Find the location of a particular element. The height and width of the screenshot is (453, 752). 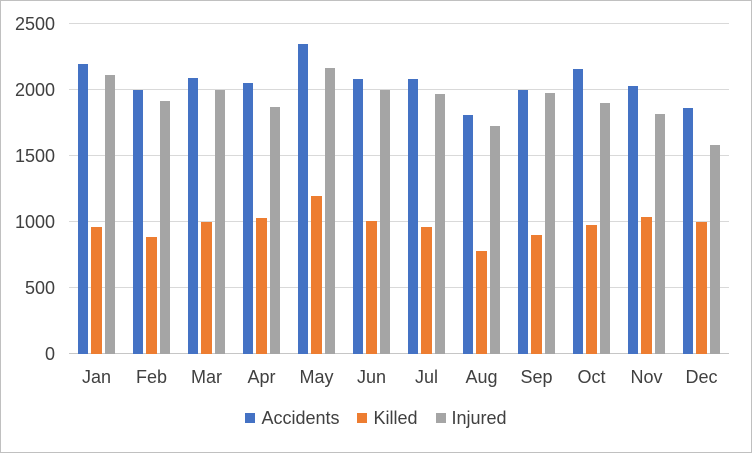

y-tick-label-1500: 1500 is located at coordinates (34, 156).